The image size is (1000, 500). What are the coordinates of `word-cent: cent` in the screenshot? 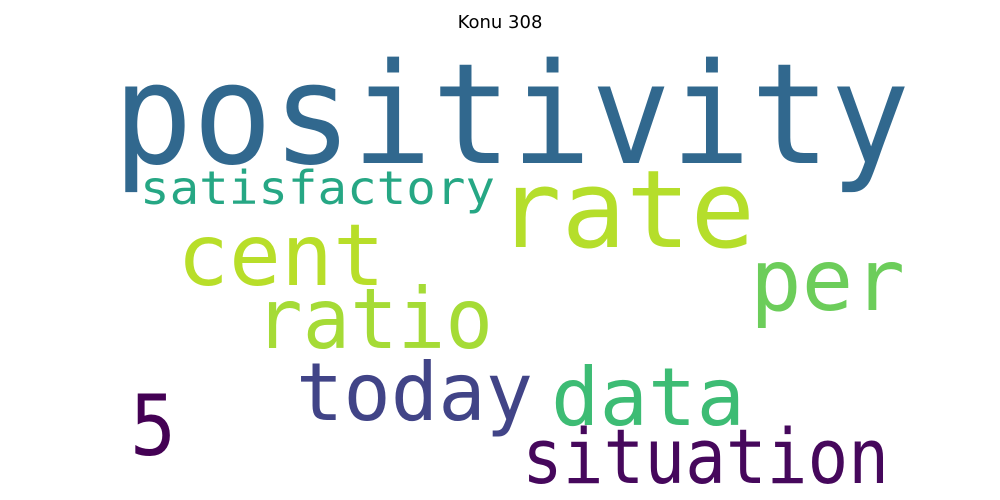 It's located at (281, 256).